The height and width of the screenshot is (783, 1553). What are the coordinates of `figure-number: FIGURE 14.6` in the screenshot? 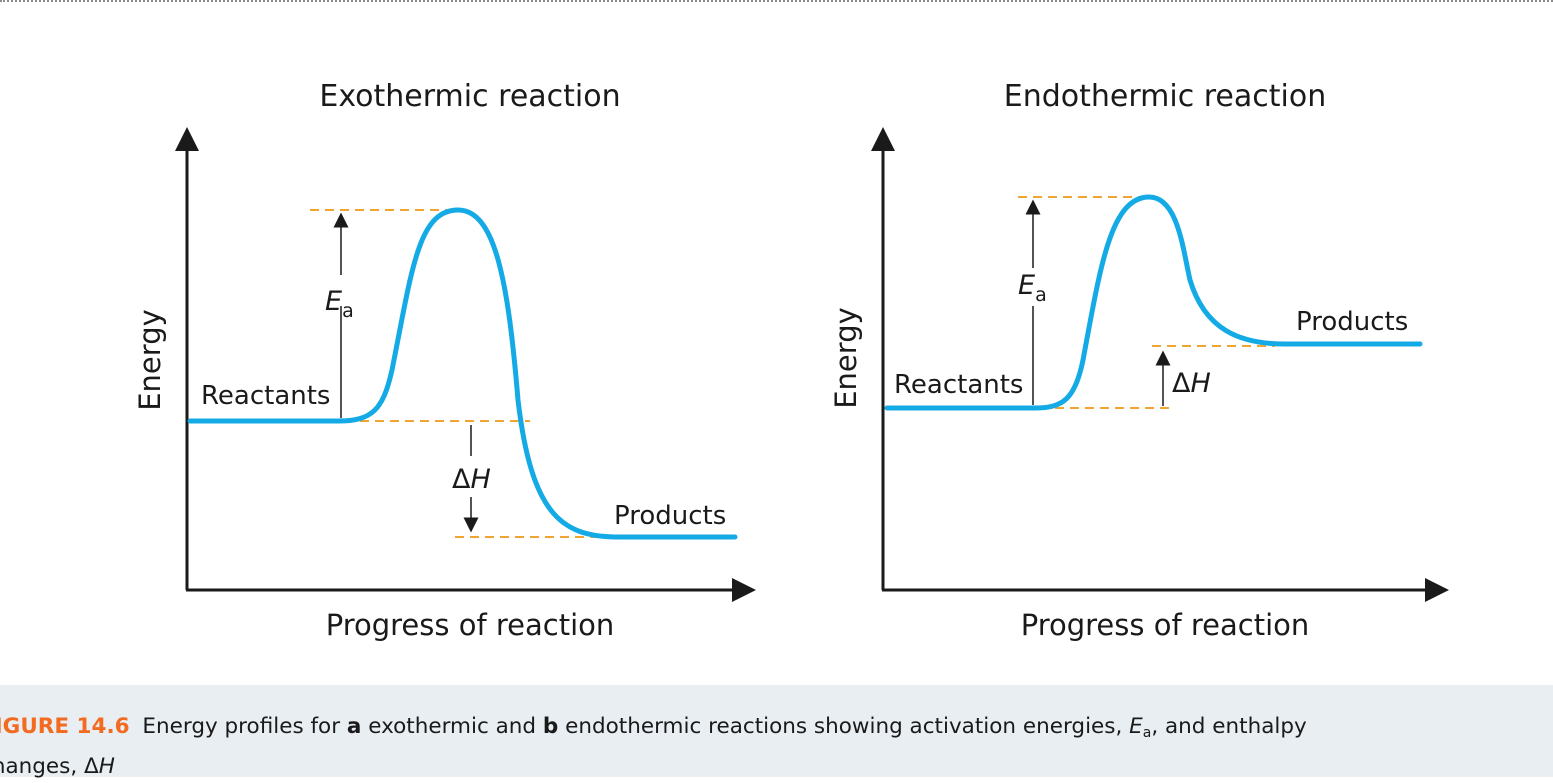 It's located at (65, 726).